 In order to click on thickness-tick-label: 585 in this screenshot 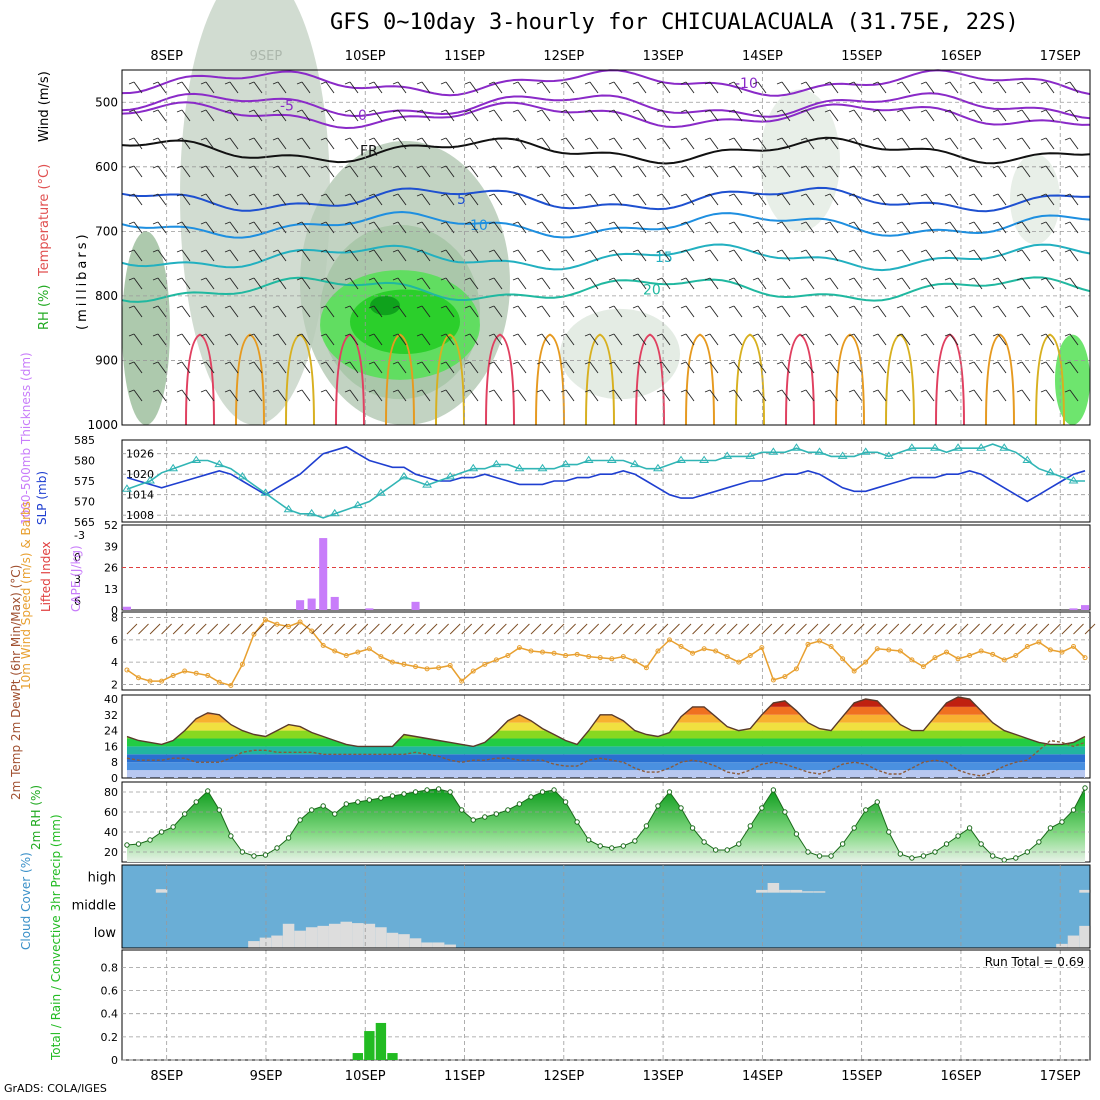, I will do `click(84, 440)`.